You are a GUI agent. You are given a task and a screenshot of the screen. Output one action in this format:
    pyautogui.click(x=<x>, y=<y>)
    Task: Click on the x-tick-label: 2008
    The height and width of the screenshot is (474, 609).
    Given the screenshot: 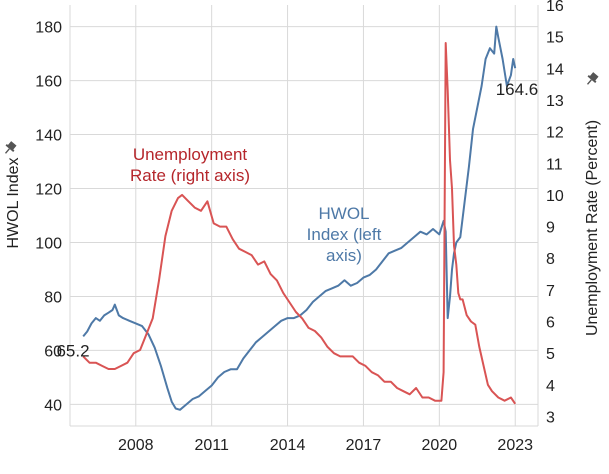 What is the action you would take?
    pyautogui.click(x=136, y=445)
    